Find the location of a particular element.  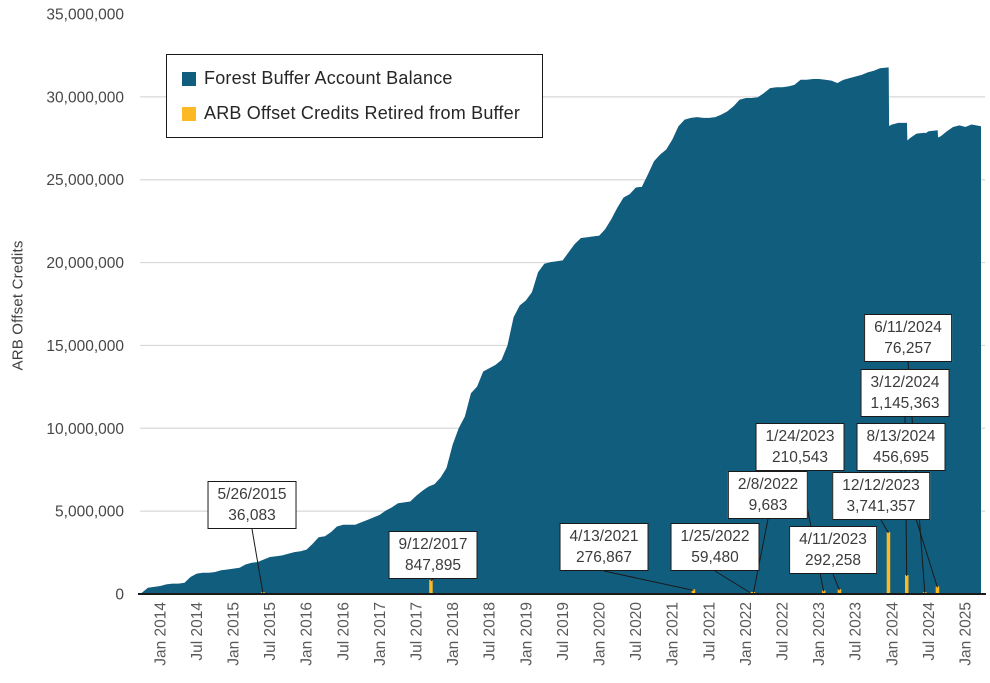

annotation-value: 456,695 is located at coordinates (901, 457).